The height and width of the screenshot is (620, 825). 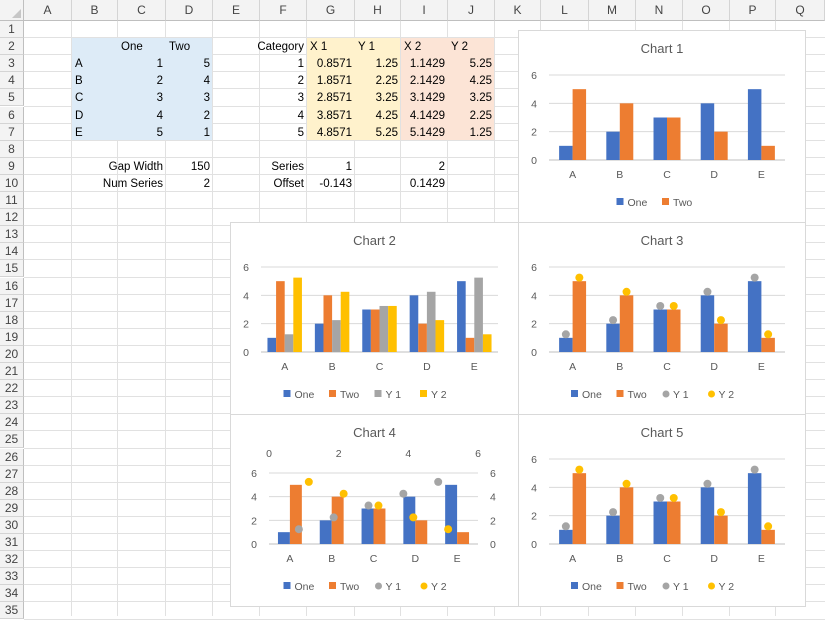 What do you see at coordinates (518, 10) in the screenshot?
I see `column-header-k: K` at bounding box center [518, 10].